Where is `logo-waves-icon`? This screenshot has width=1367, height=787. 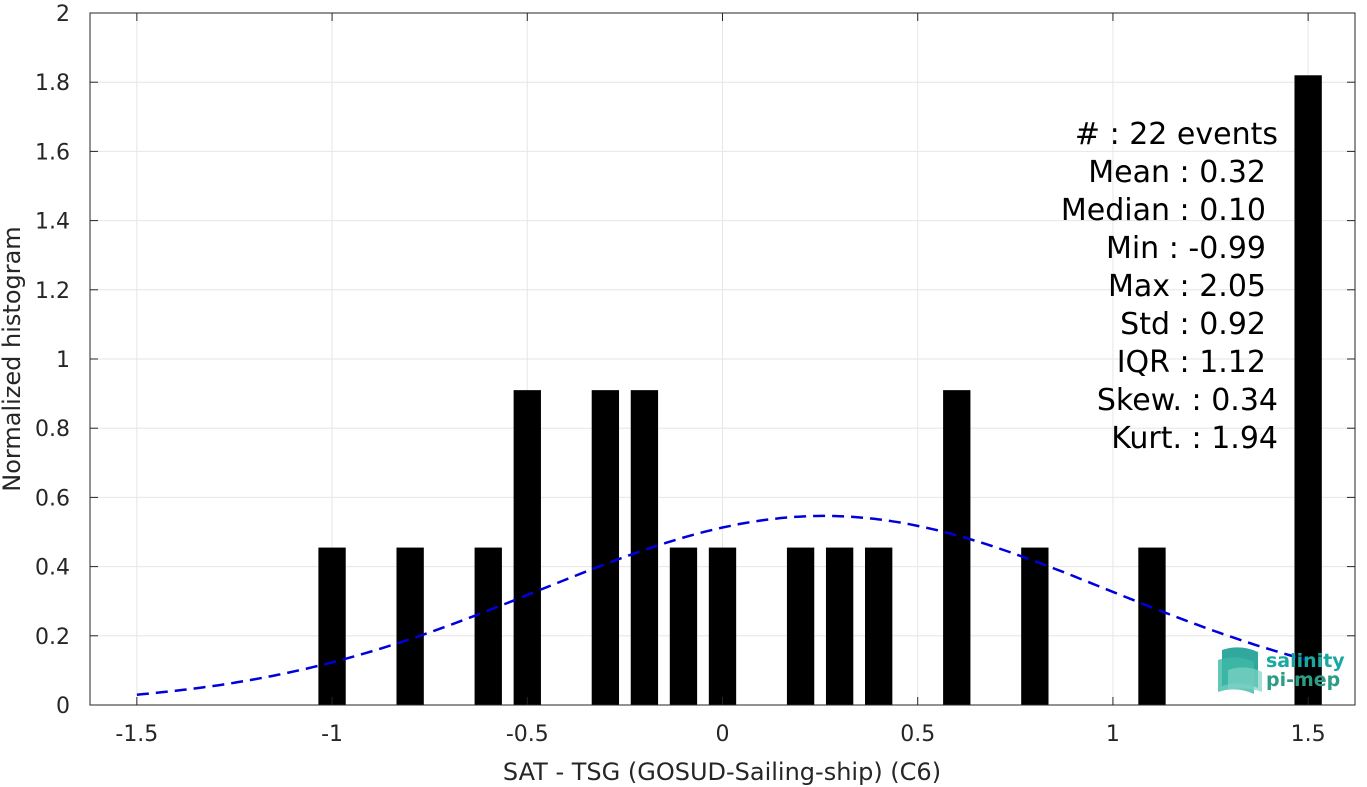
logo-waves-icon is located at coordinates (1240, 670).